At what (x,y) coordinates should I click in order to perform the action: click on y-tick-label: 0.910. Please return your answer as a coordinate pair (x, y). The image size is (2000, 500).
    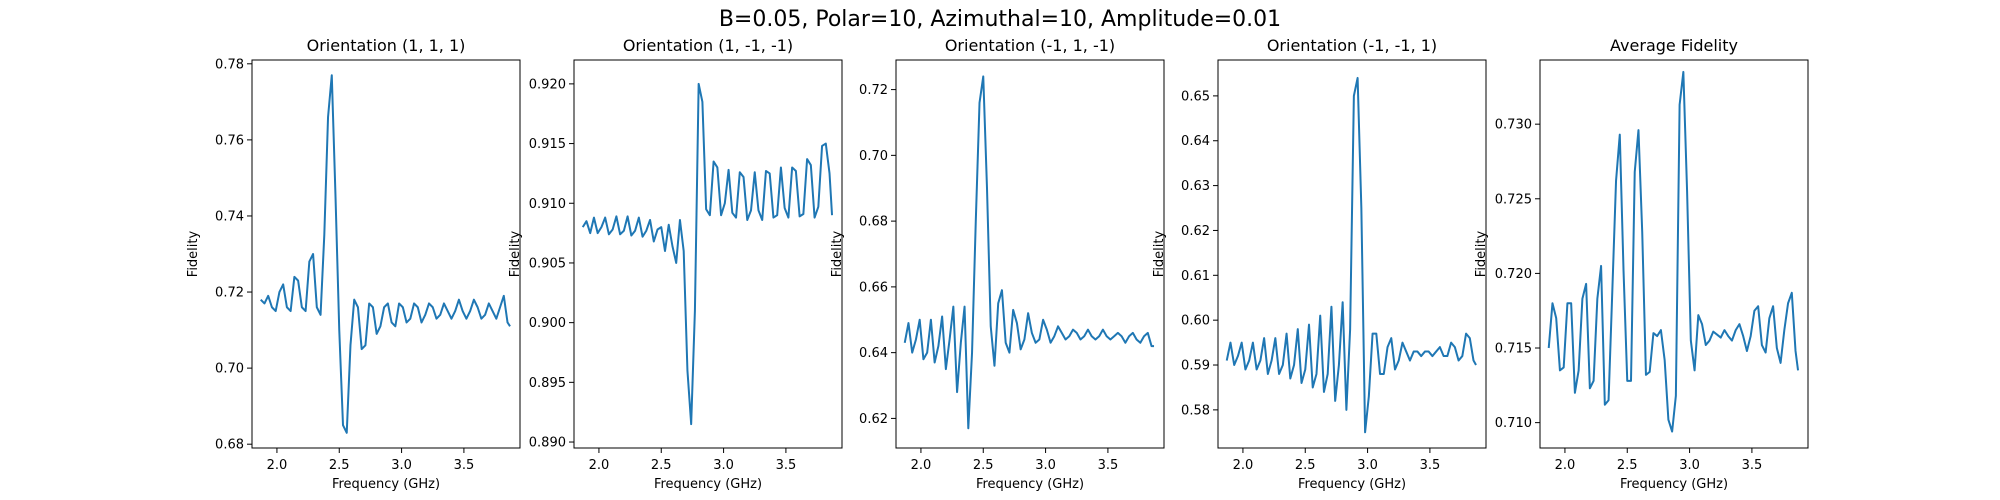
    Looking at the image, I should click on (547, 204).